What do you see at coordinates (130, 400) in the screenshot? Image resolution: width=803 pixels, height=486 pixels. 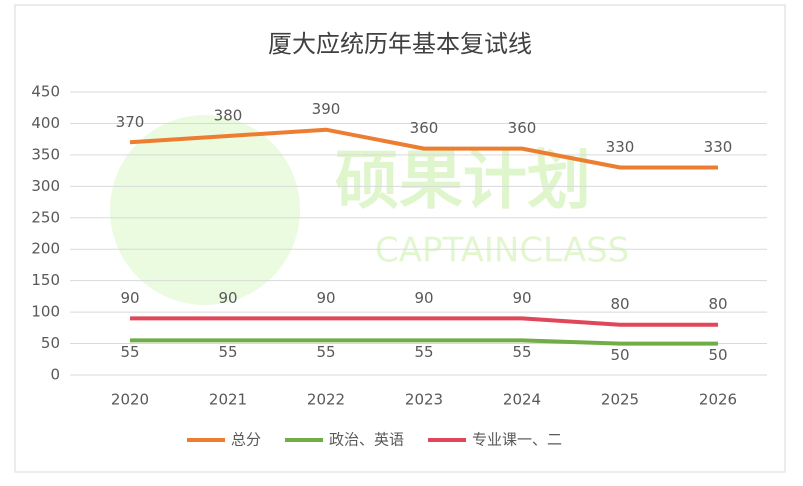 I see `x-tick-label: 2020` at bounding box center [130, 400].